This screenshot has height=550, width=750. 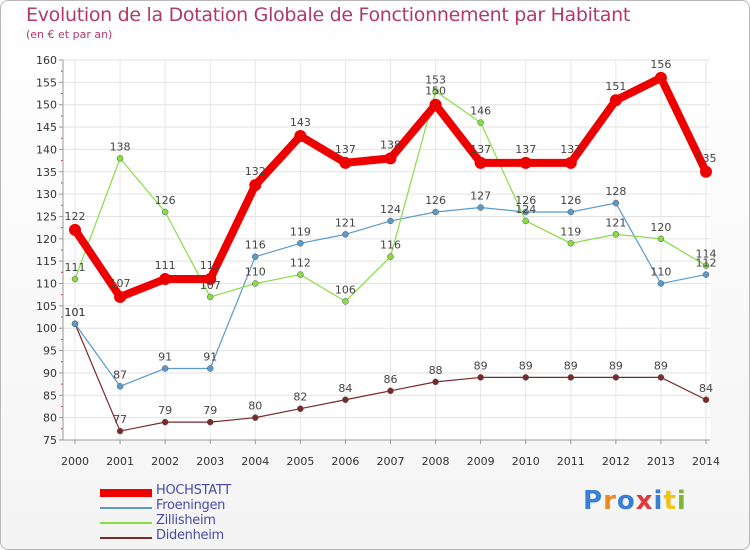 What do you see at coordinates (120, 146) in the screenshot?
I see `data-label-zillisheim: 138` at bounding box center [120, 146].